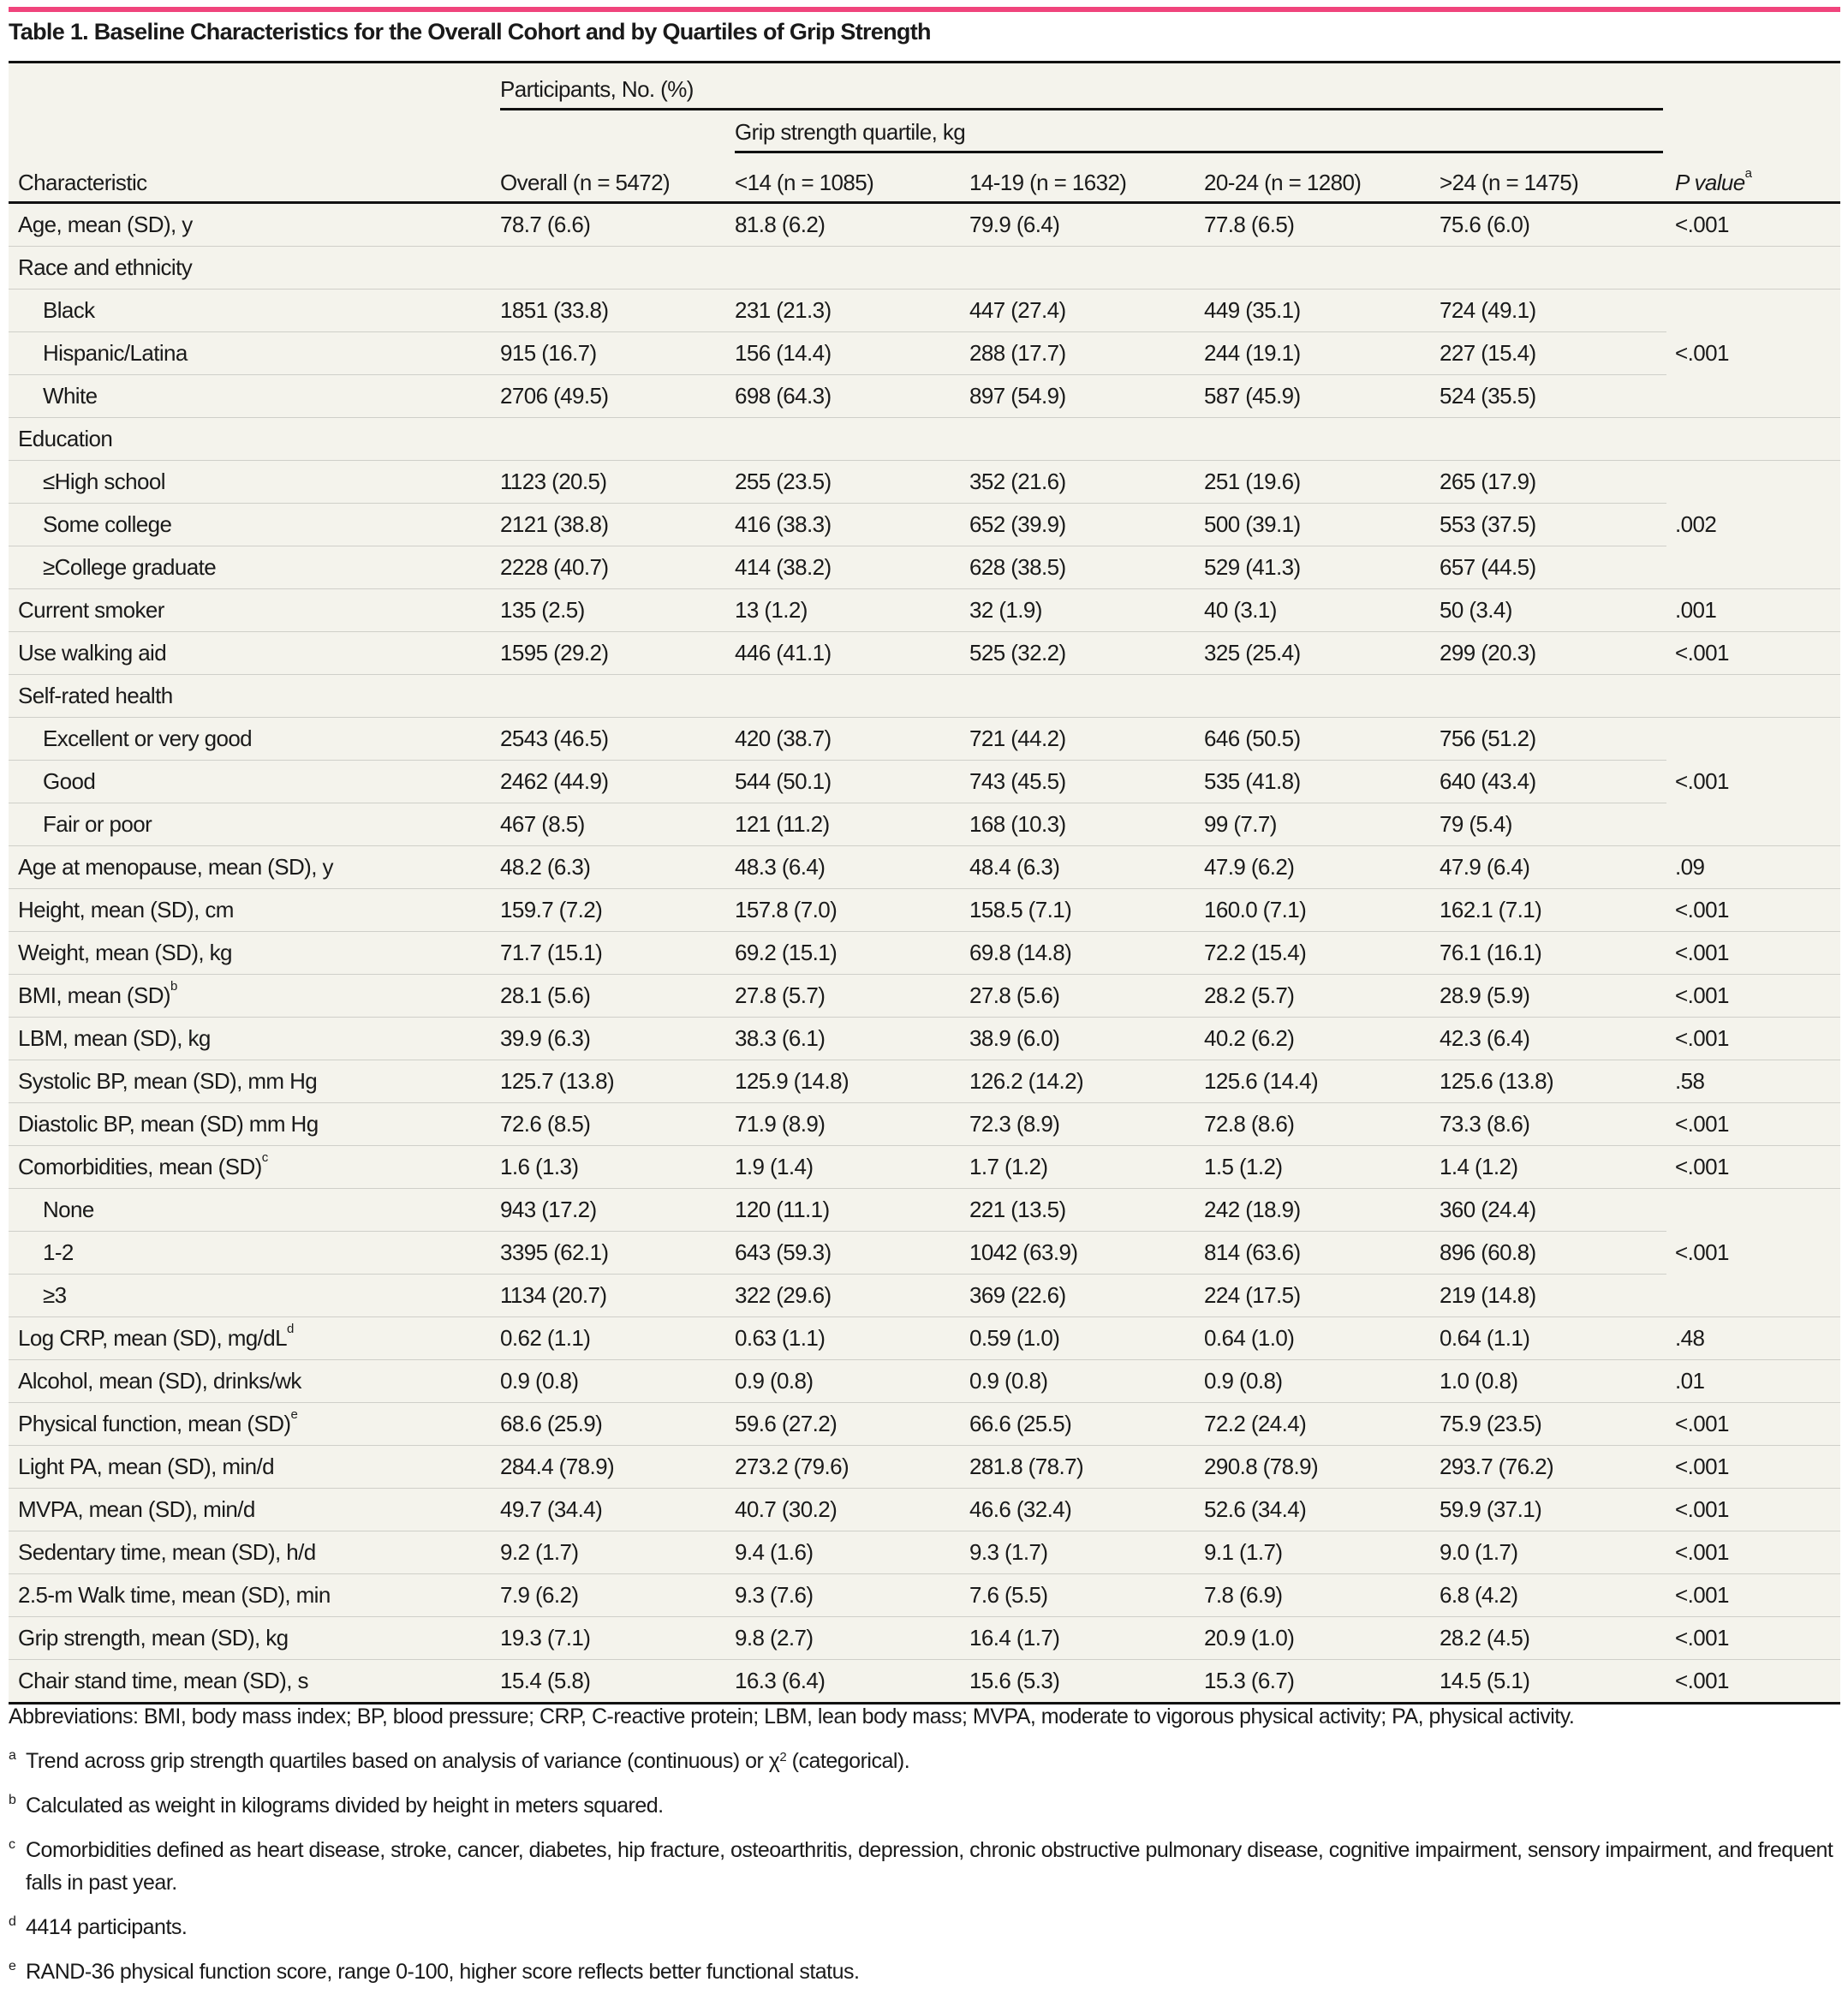 This screenshot has width=1848, height=2000. Describe the element at coordinates (1322, 1038) in the screenshot. I see `cell-value: 40.2 (6.2)` at that location.